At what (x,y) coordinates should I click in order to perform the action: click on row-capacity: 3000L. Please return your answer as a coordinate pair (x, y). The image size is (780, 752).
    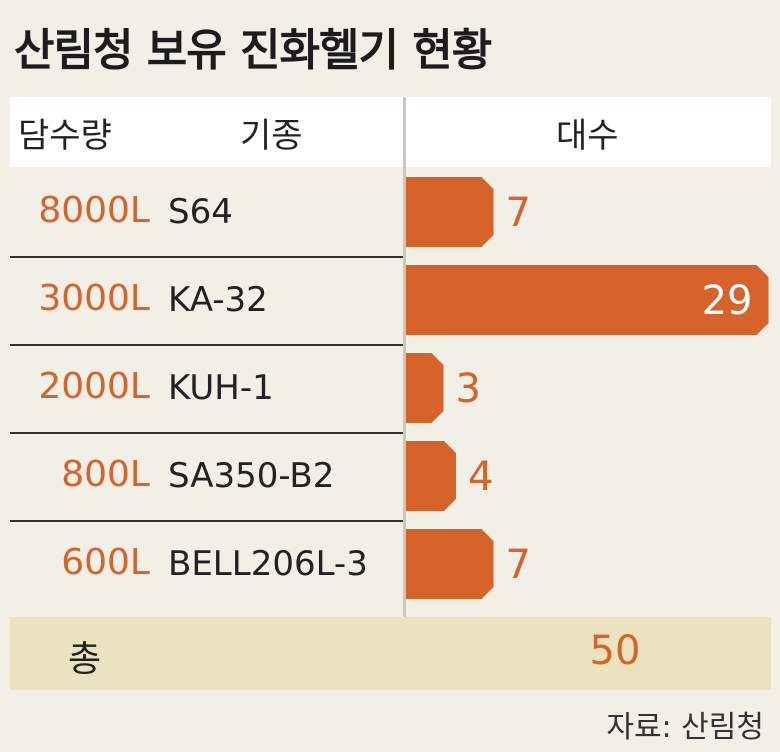
    Looking at the image, I should click on (94, 298).